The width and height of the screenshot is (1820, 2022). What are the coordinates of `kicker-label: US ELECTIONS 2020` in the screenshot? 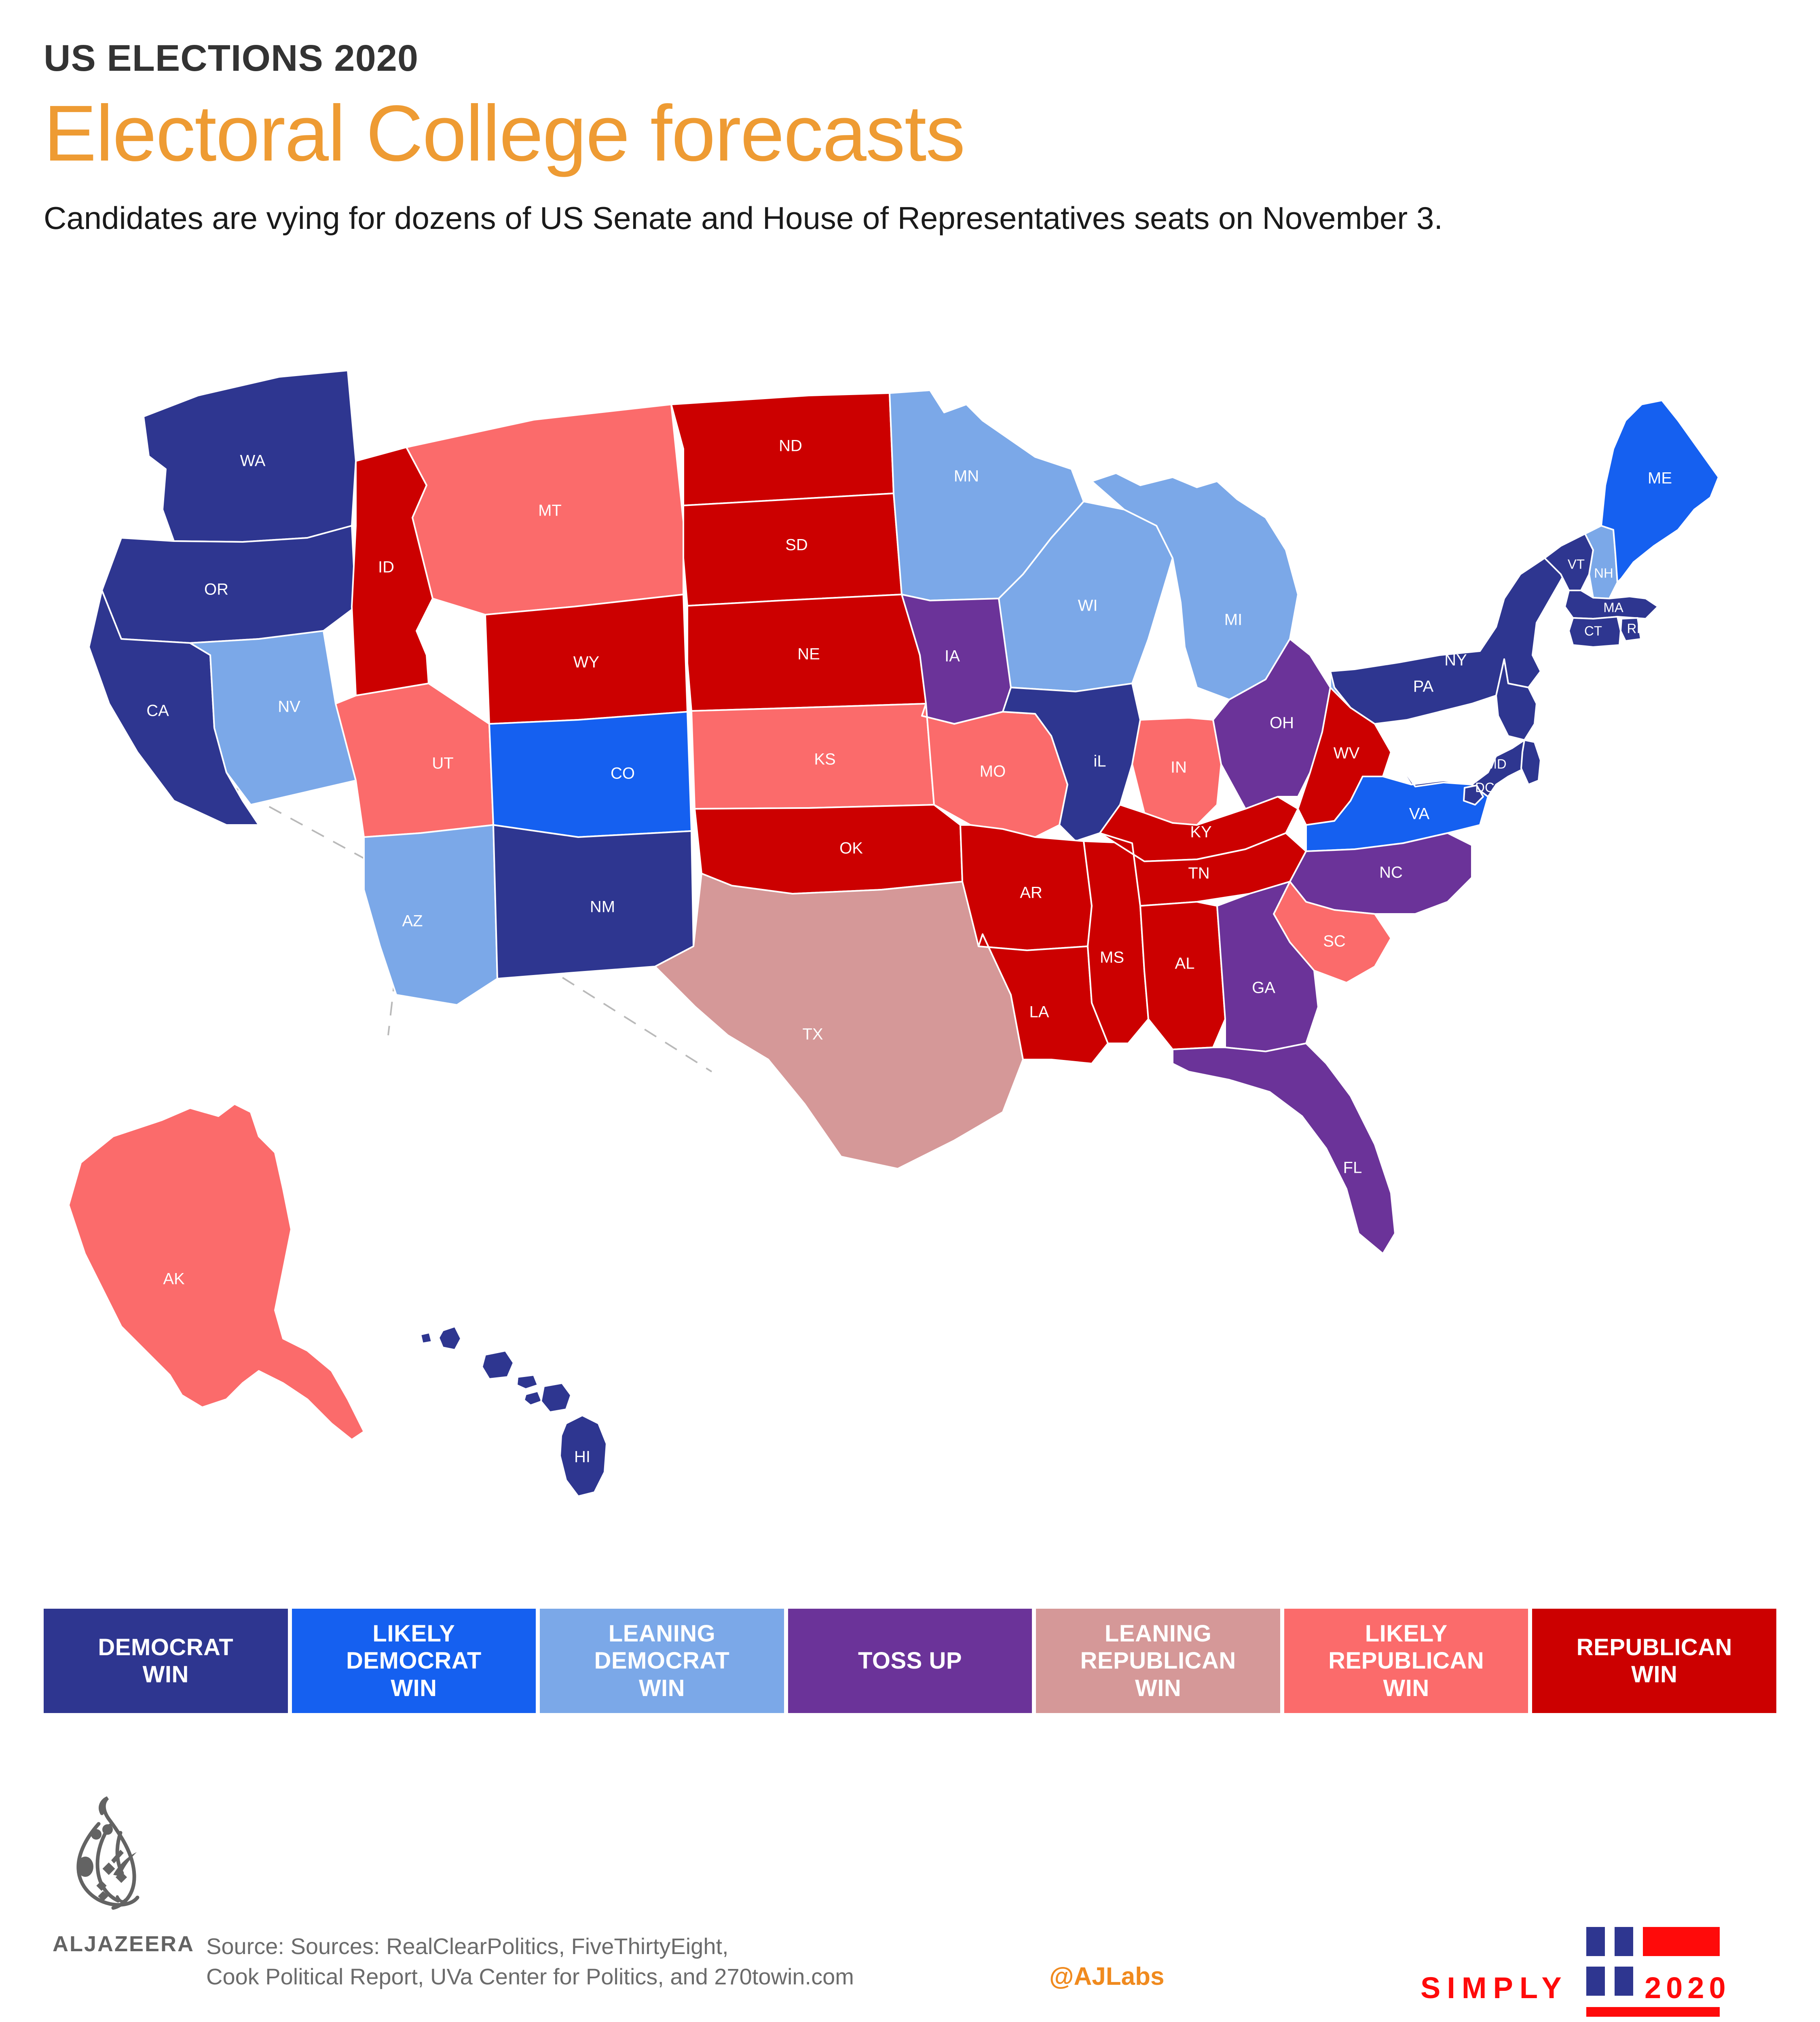 It's located at (231, 58).